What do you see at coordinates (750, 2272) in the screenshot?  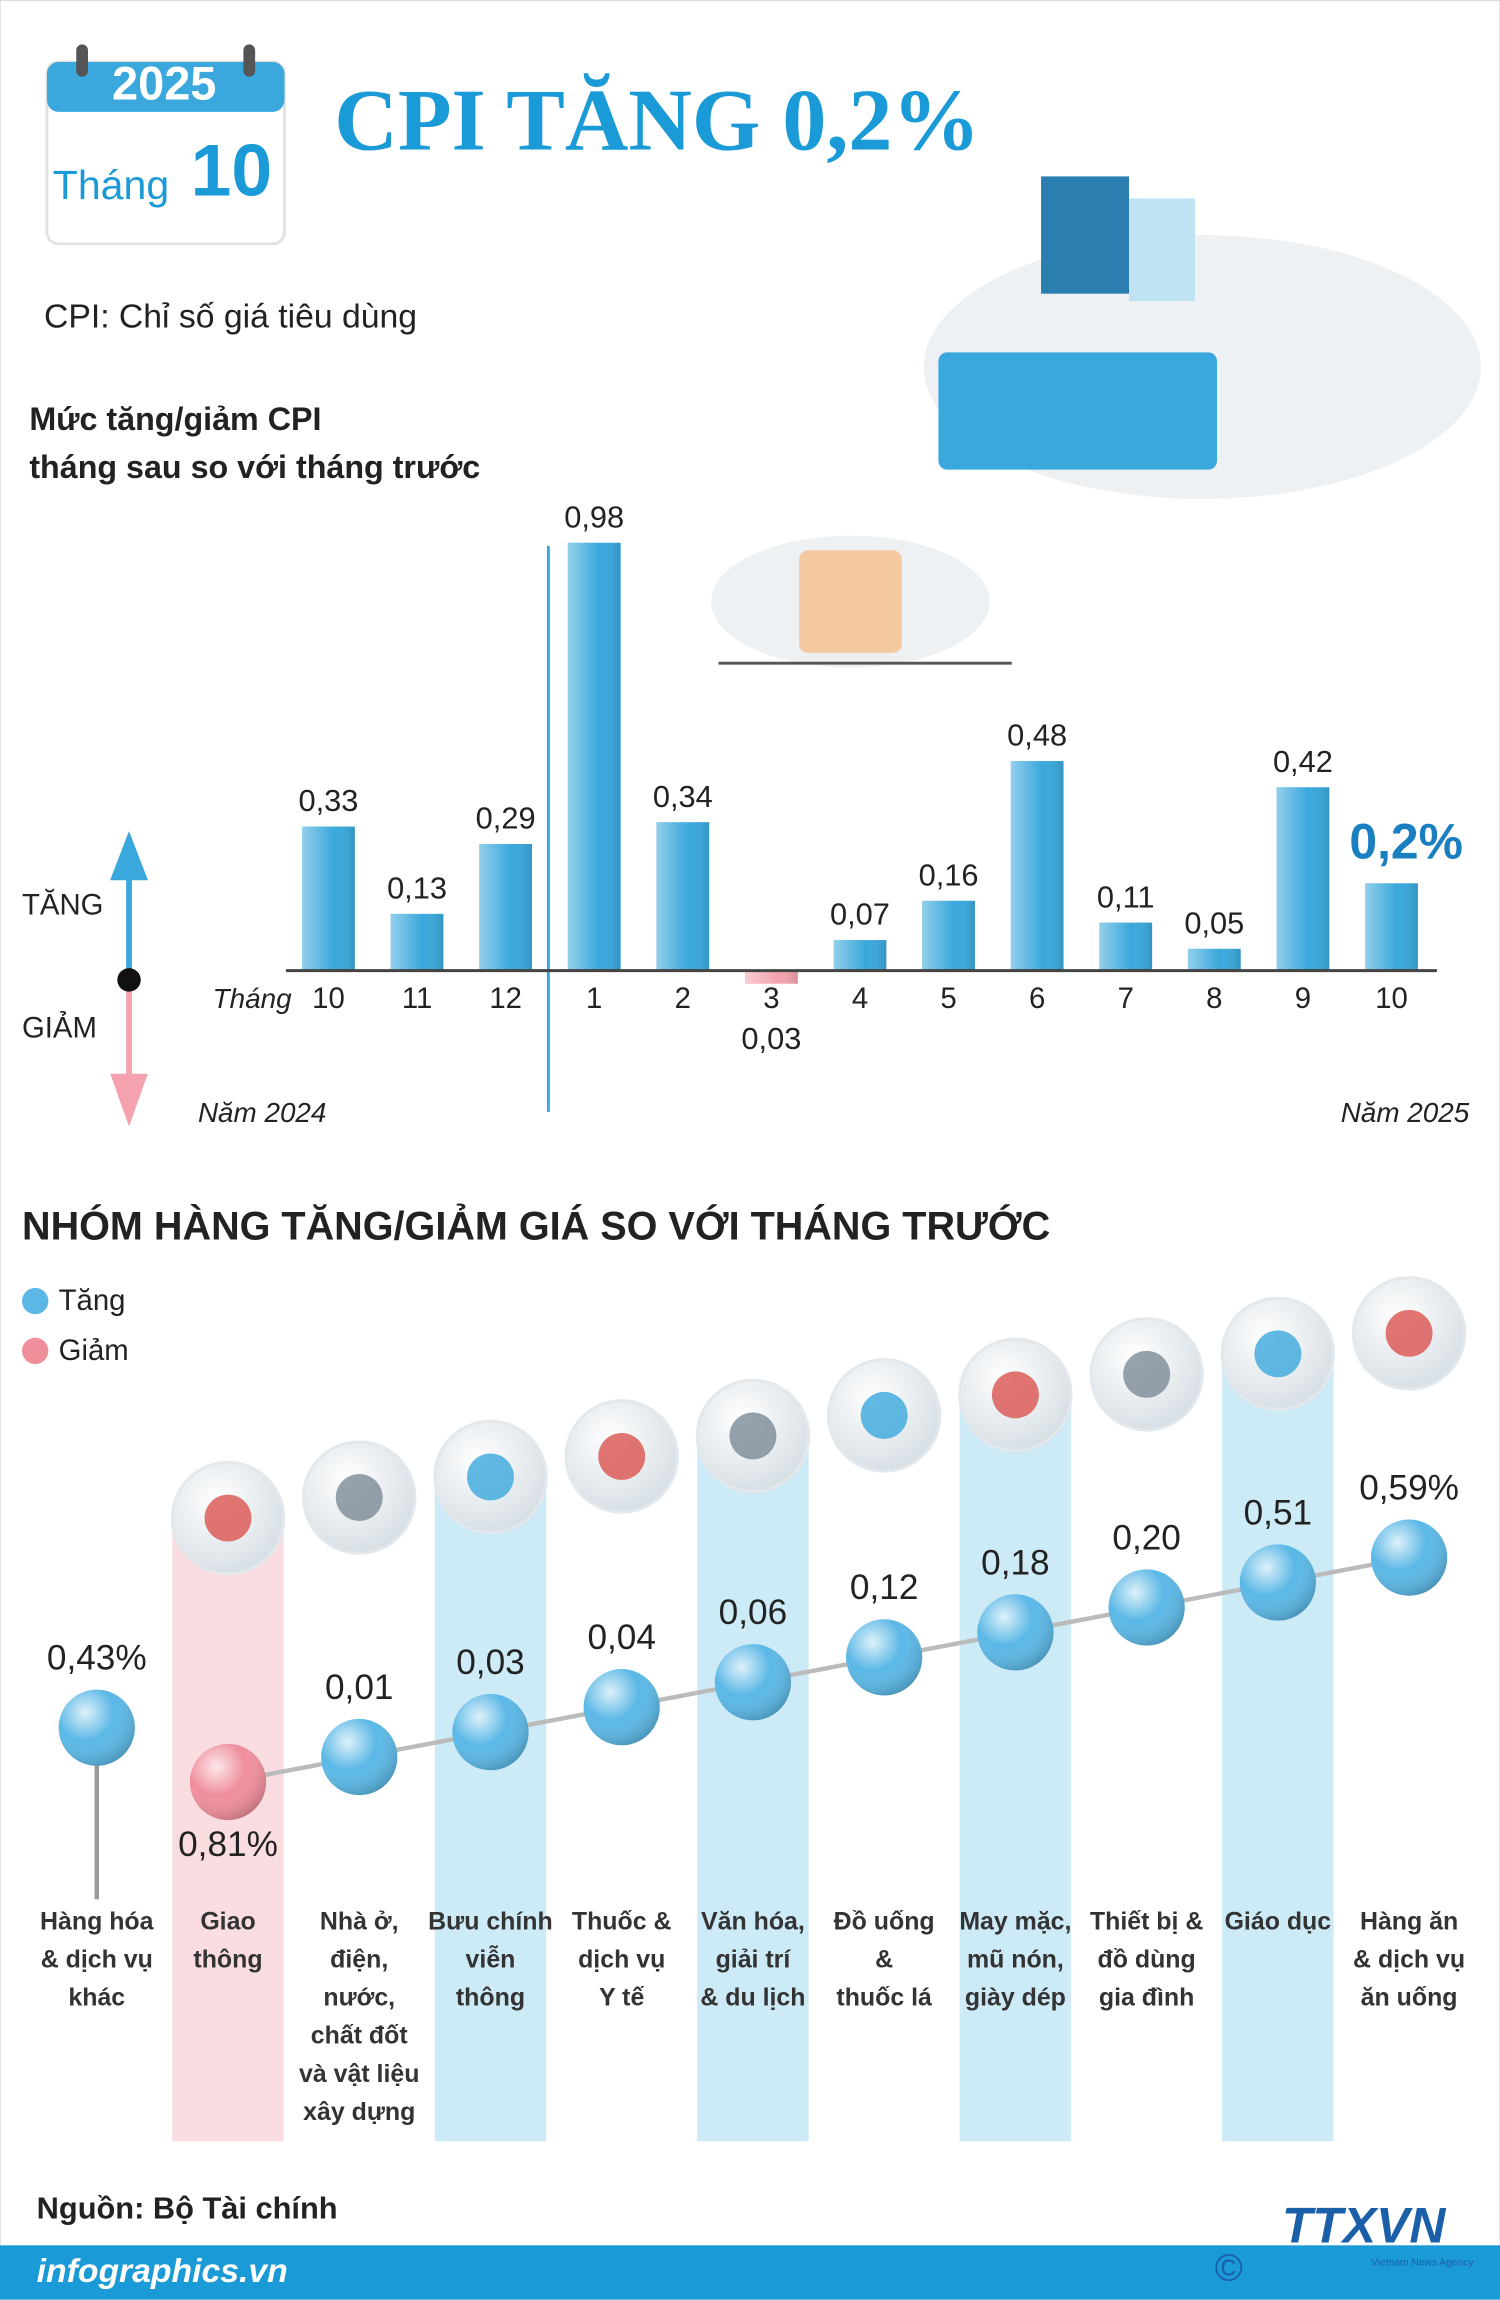 I see `footer-band` at bounding box center [750, 2272].